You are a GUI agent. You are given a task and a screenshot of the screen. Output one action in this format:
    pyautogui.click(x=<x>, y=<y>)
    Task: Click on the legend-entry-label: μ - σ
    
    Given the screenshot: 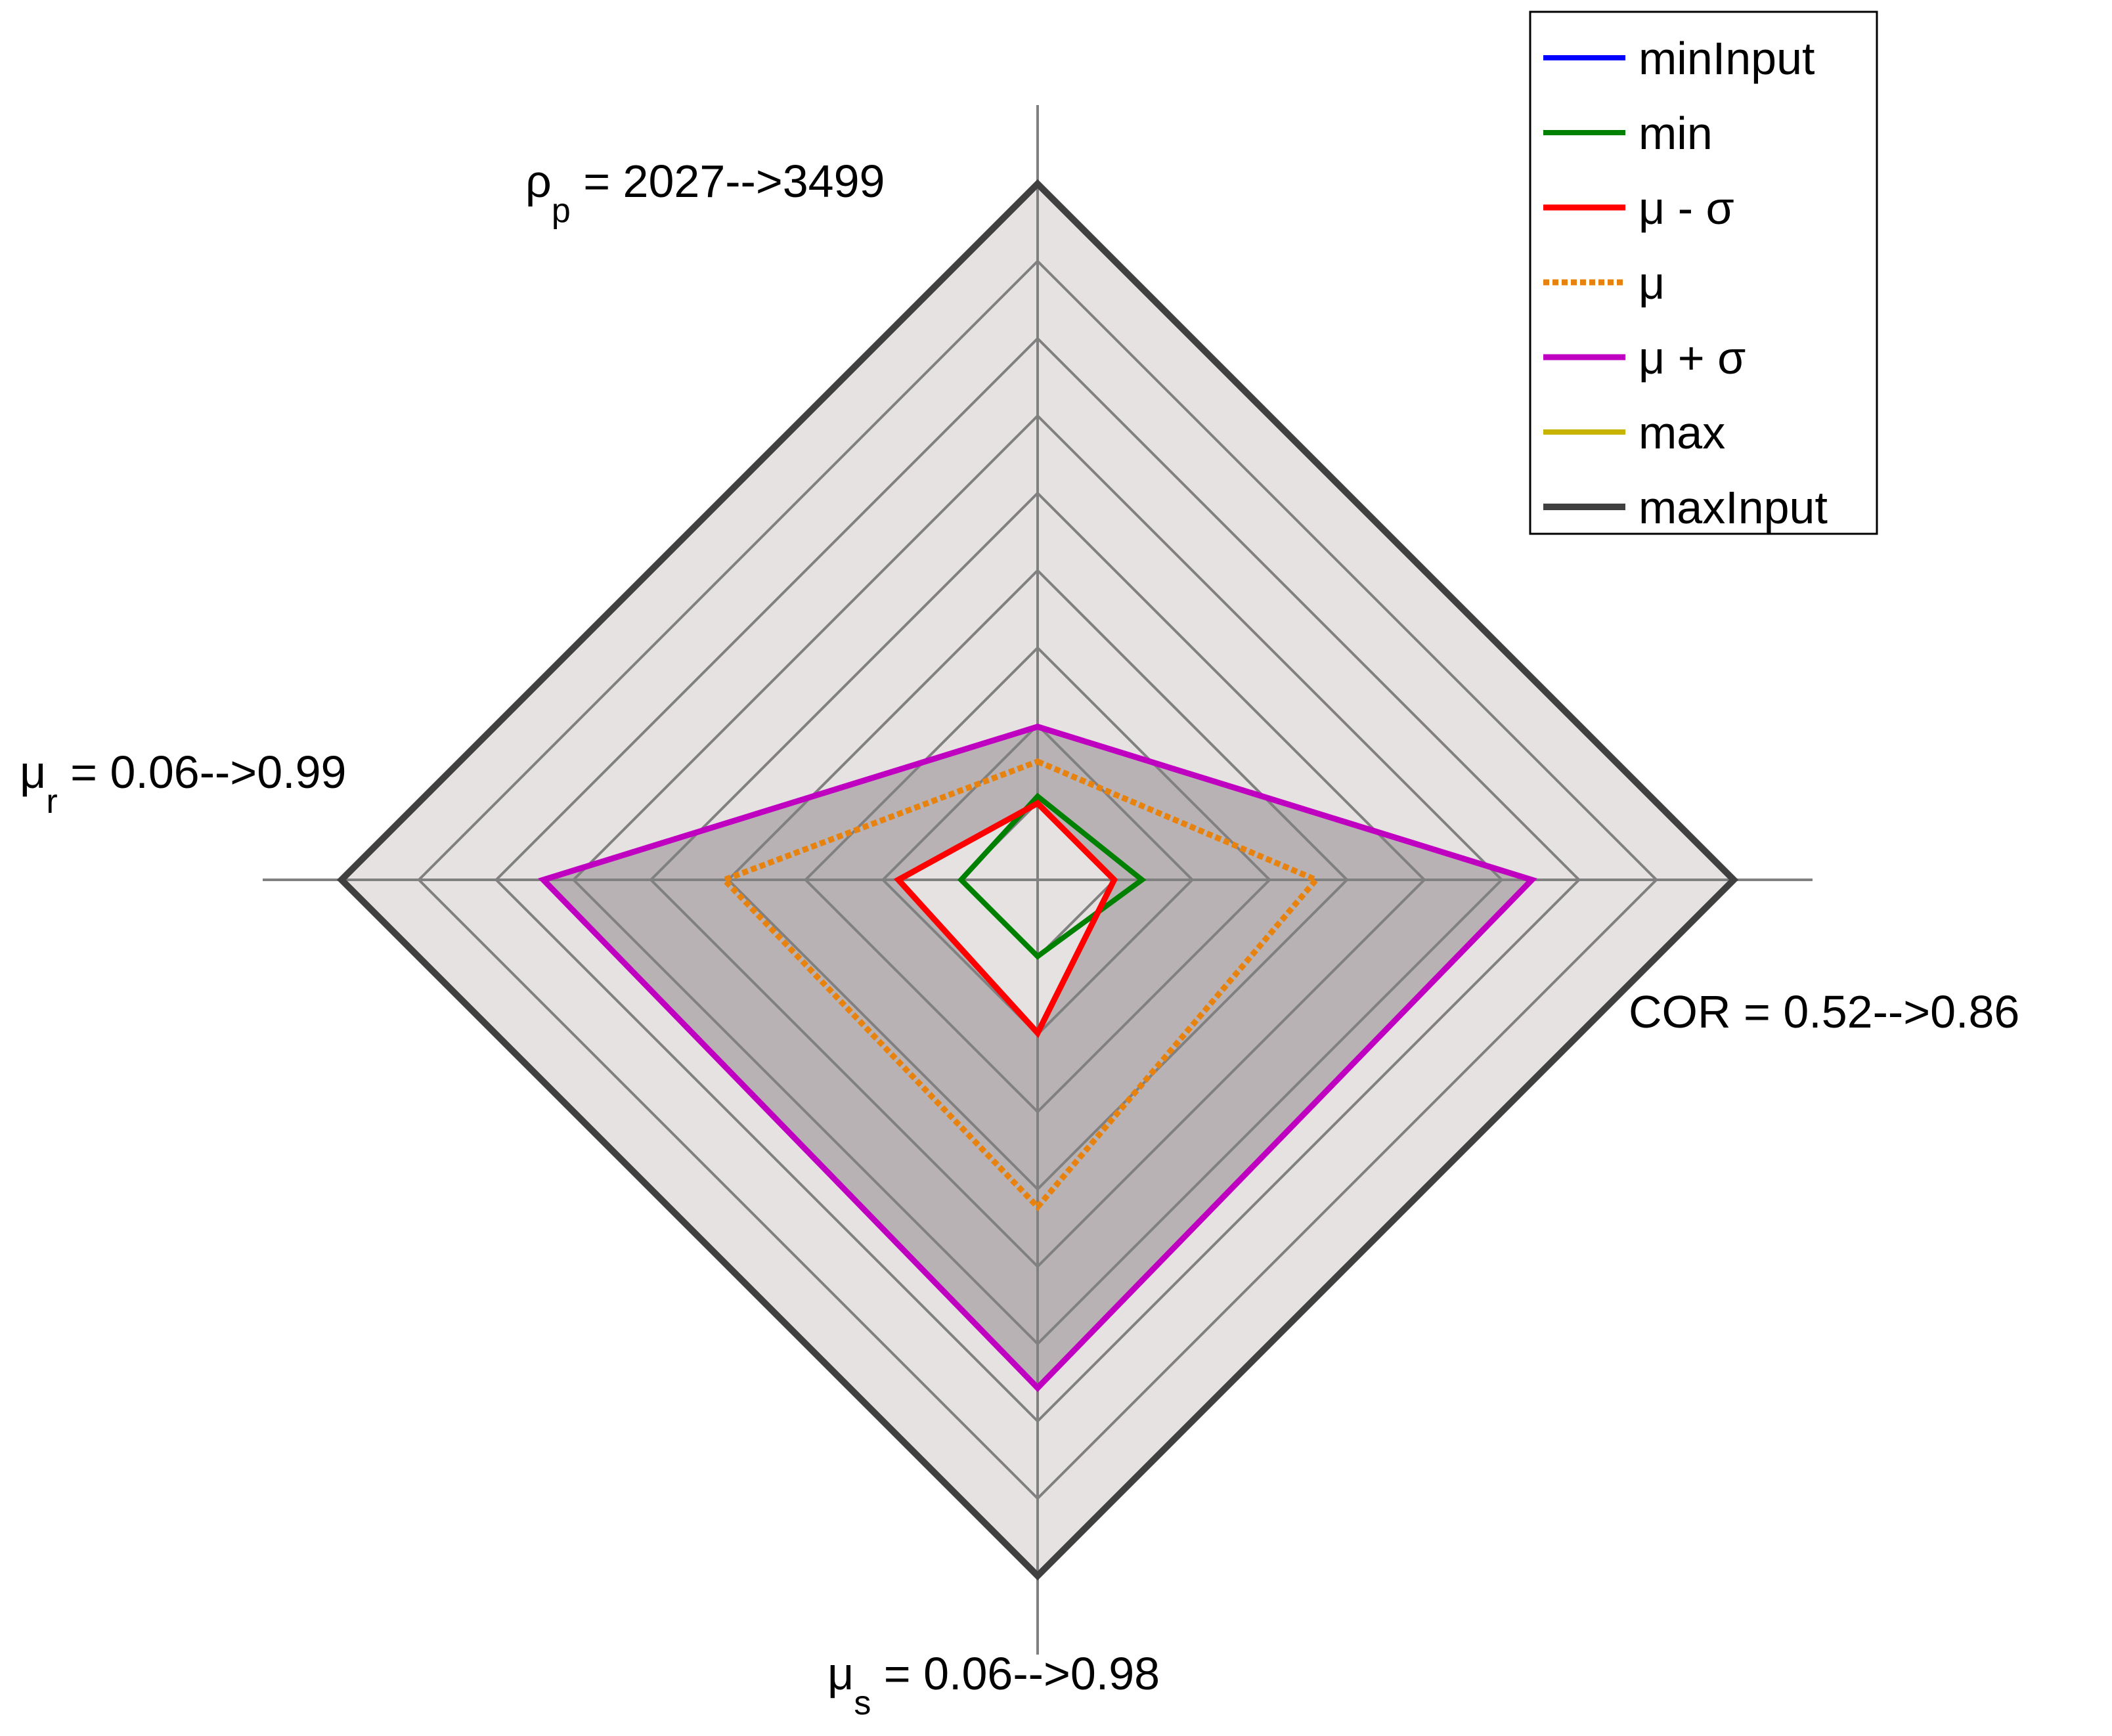 What is the action you would take?
    pyautogui.click(x=1686, y=208)
    